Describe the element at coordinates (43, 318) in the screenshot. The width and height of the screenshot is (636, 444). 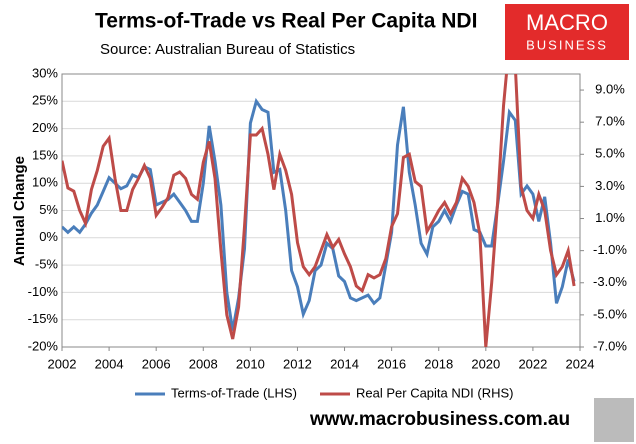
I see `y-tick-label: -15%` at that location.